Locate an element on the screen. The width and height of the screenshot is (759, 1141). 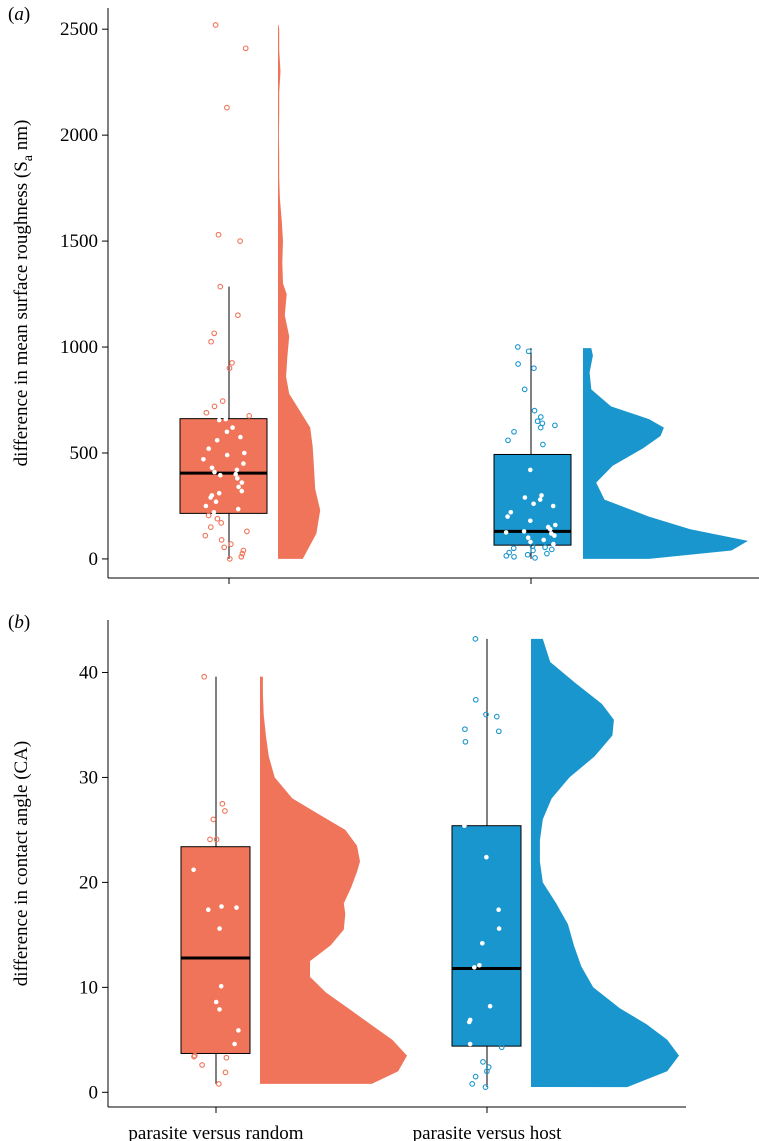
box is located at coordinates (223, 466).